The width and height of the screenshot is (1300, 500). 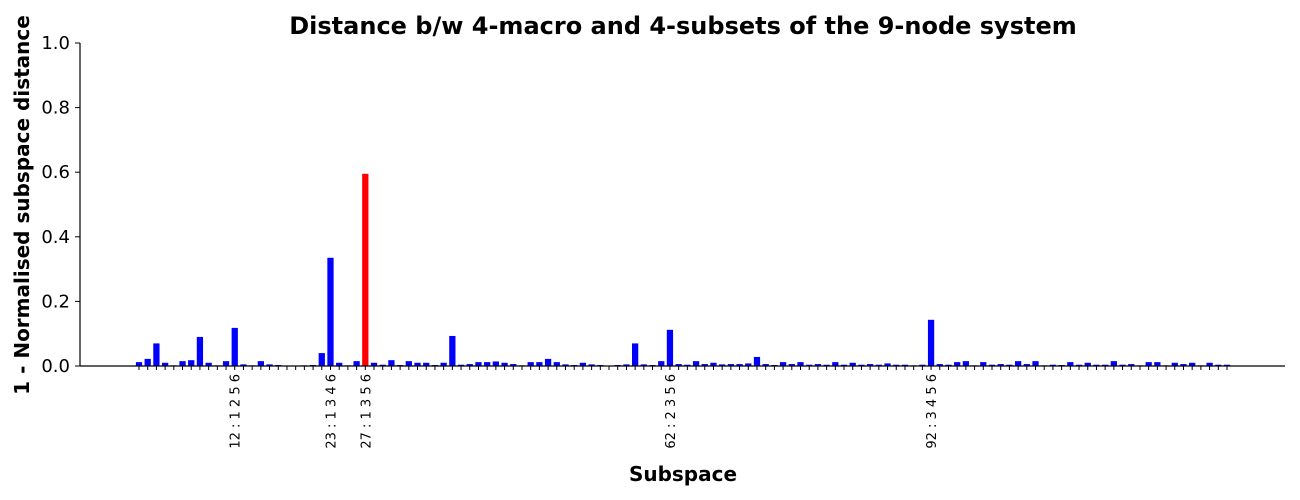 What do you see at coordinates (22, 205) in the screenshot?
I see `y-axis-label: 1 - Normalised subspace distance` at bounding box center [22, 205].